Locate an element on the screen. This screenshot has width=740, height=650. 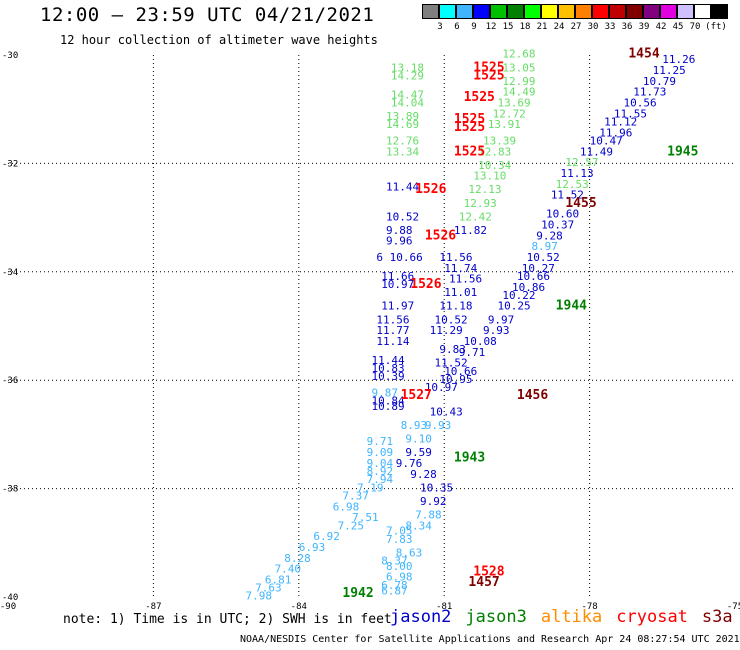
satellite-s3a: s3a is located at coordinates (717, 617).